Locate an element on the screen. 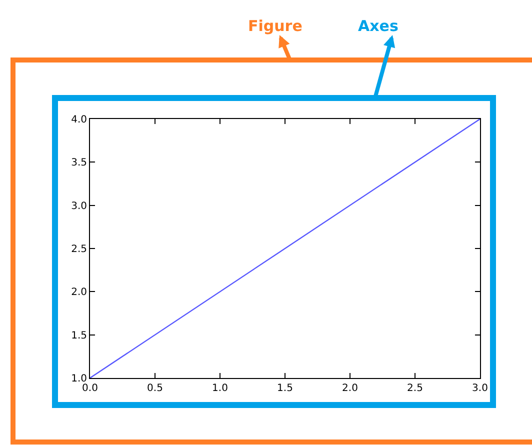 The height and width of the screenshot is (445, 532). y-tick-label: 1.0 is located at coordinates (79, 379).